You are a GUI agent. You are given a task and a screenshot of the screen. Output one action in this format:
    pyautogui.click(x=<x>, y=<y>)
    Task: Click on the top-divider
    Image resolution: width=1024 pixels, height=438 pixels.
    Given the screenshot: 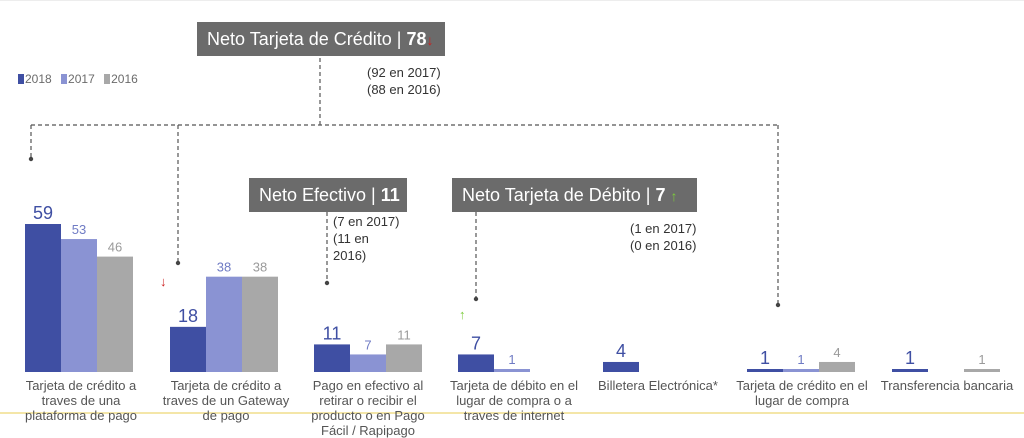 What is the action you would take?
    pyautogui.click(x=512, y=0)
    